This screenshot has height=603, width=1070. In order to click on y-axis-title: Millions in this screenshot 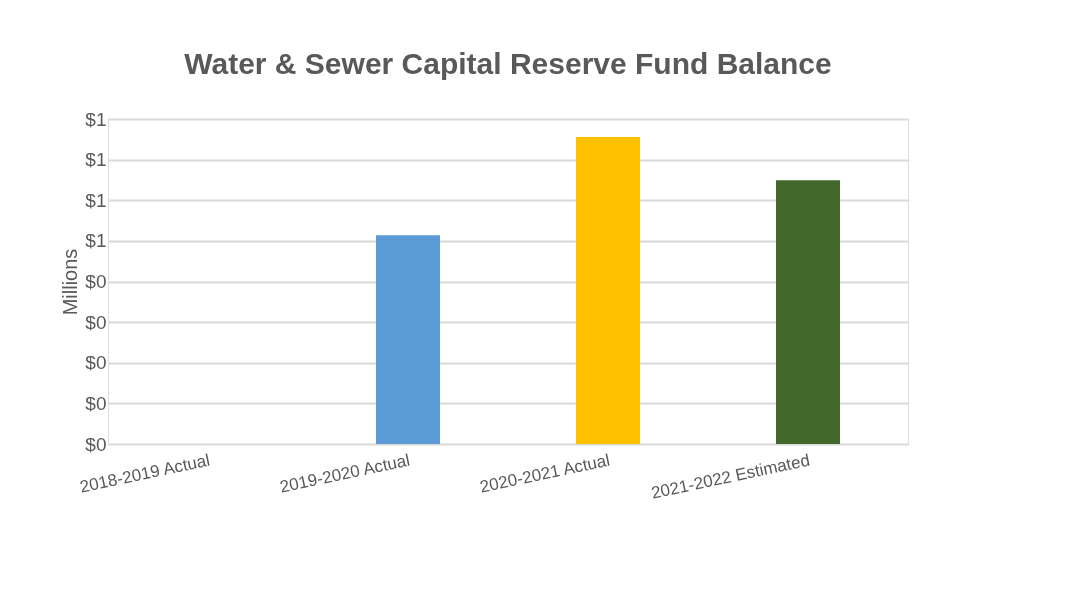, I will do `click(70, 282)`.